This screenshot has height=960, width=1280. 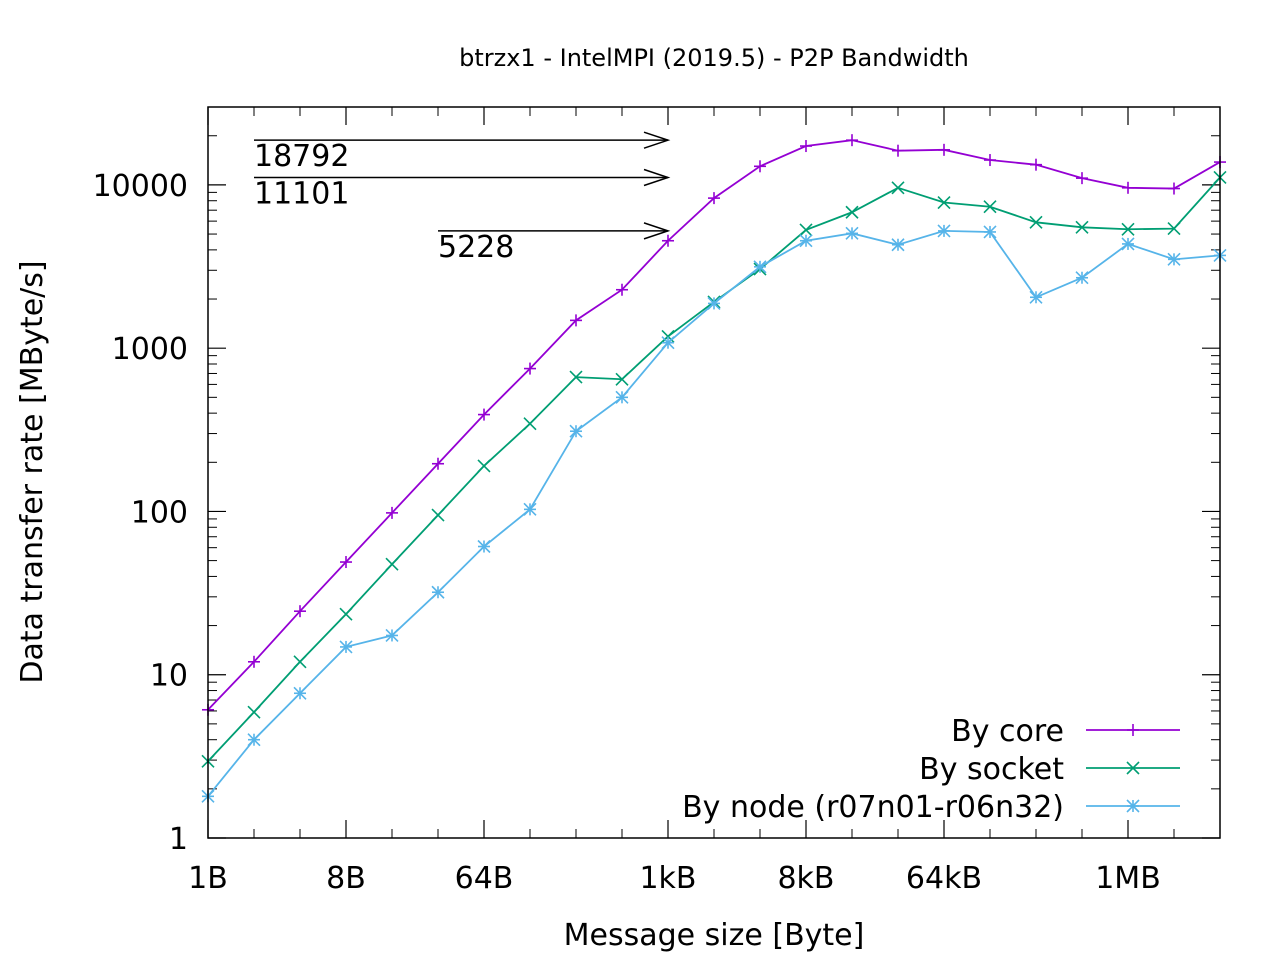 What do you see at coordinates (346, 878) in the screenshot?
I see `x-tick-label: 8B` at bounding box center [346, 878].